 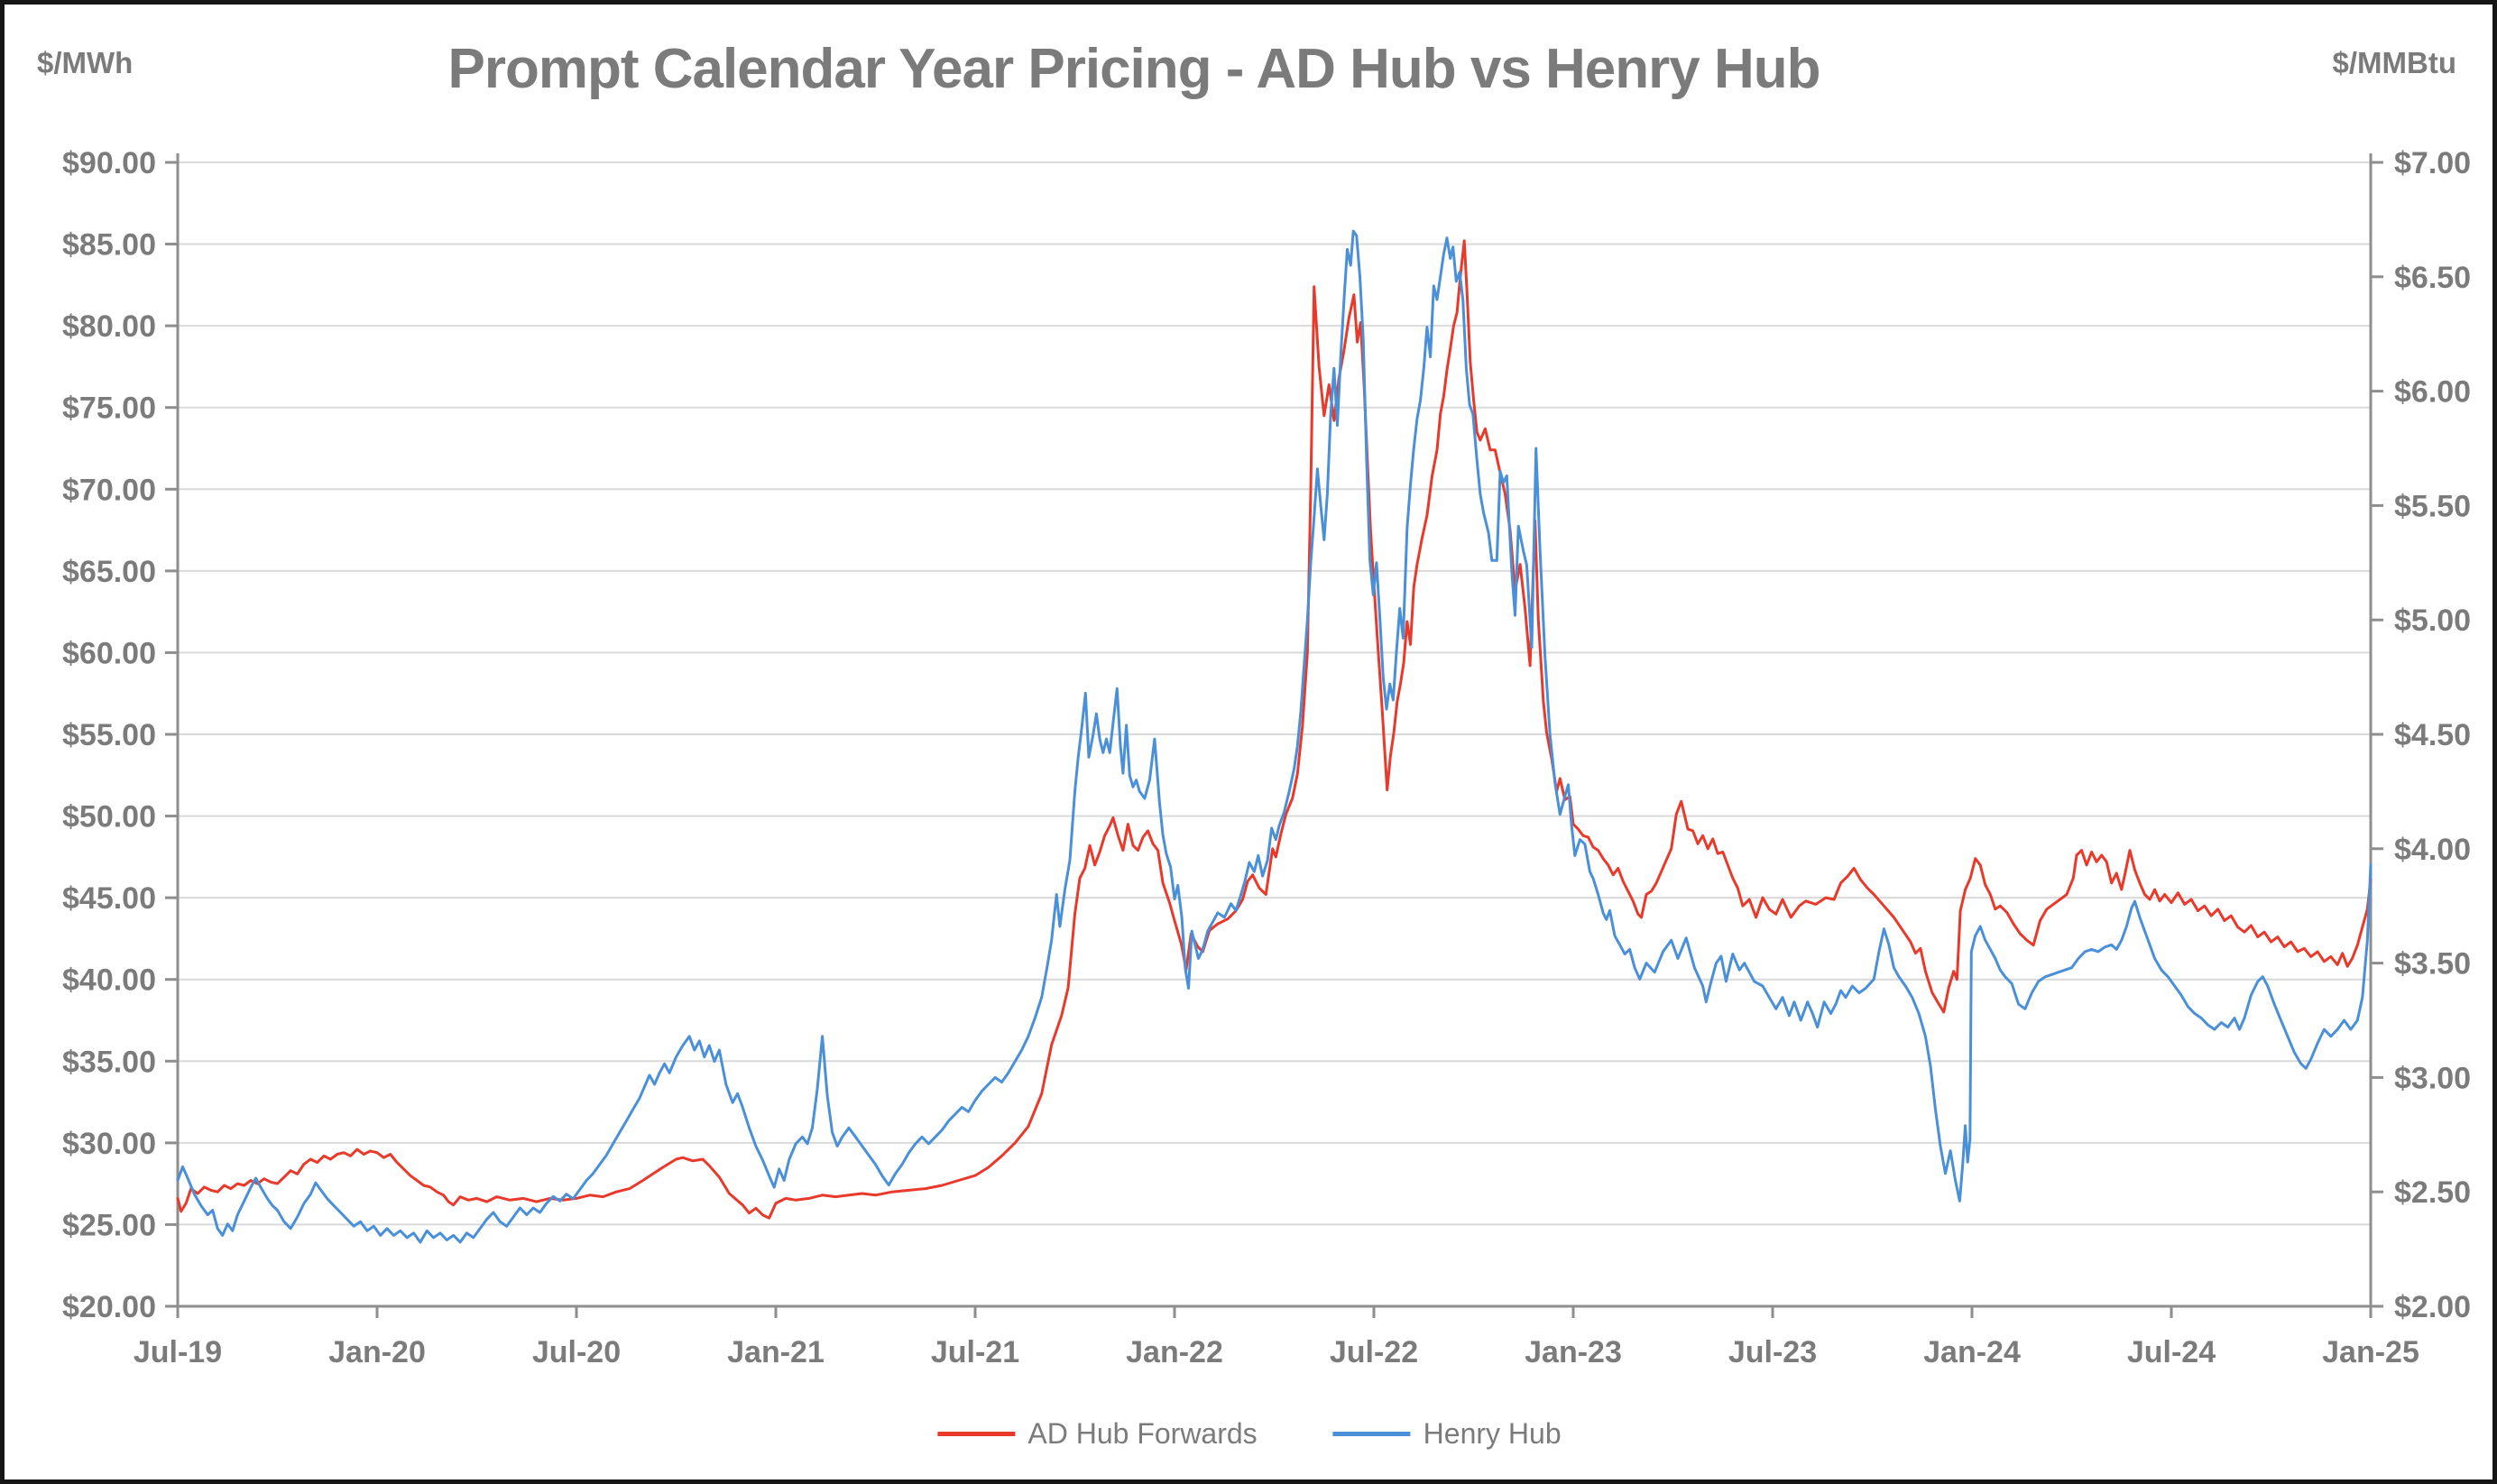 I want to click on henry-hub-line-swatch-icon, so click(x=1372, y=1434).